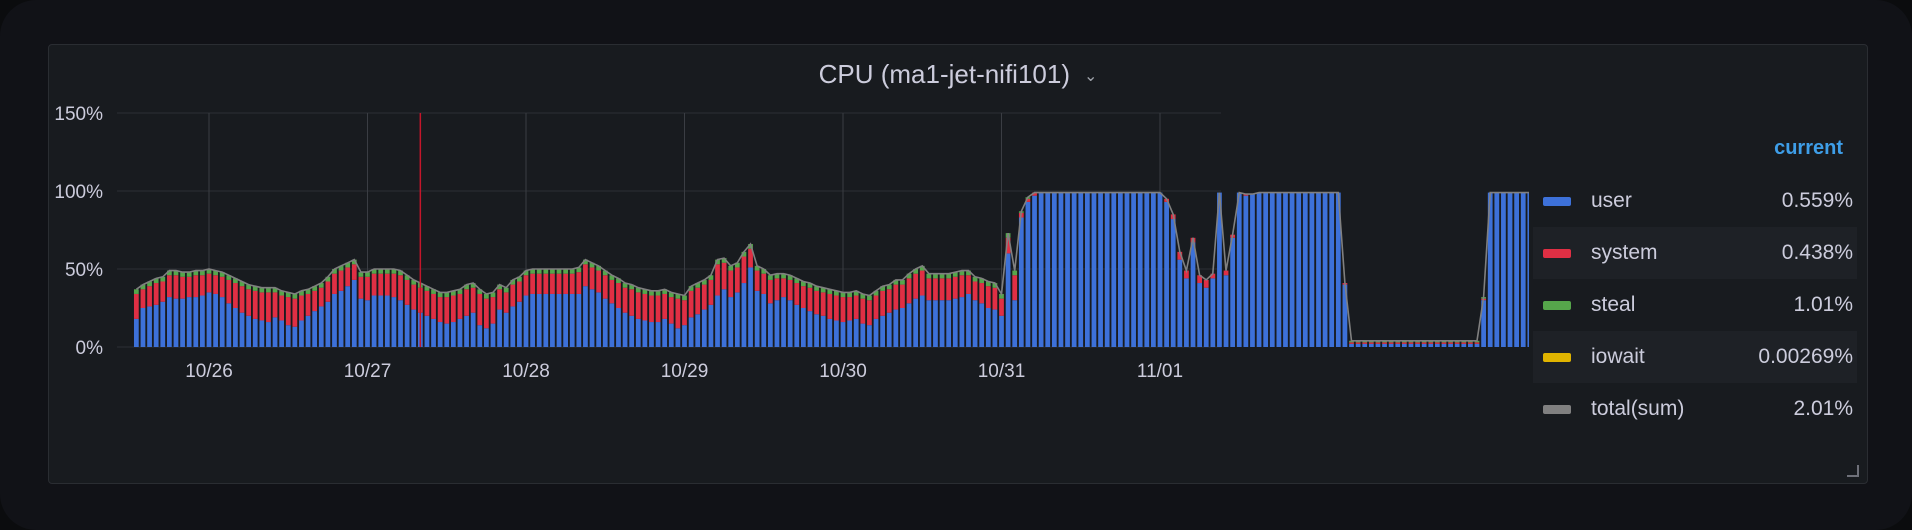 This screenshot has width=1912, height=530. I want to click on legend-label: total(sum), so click(1638, 408).